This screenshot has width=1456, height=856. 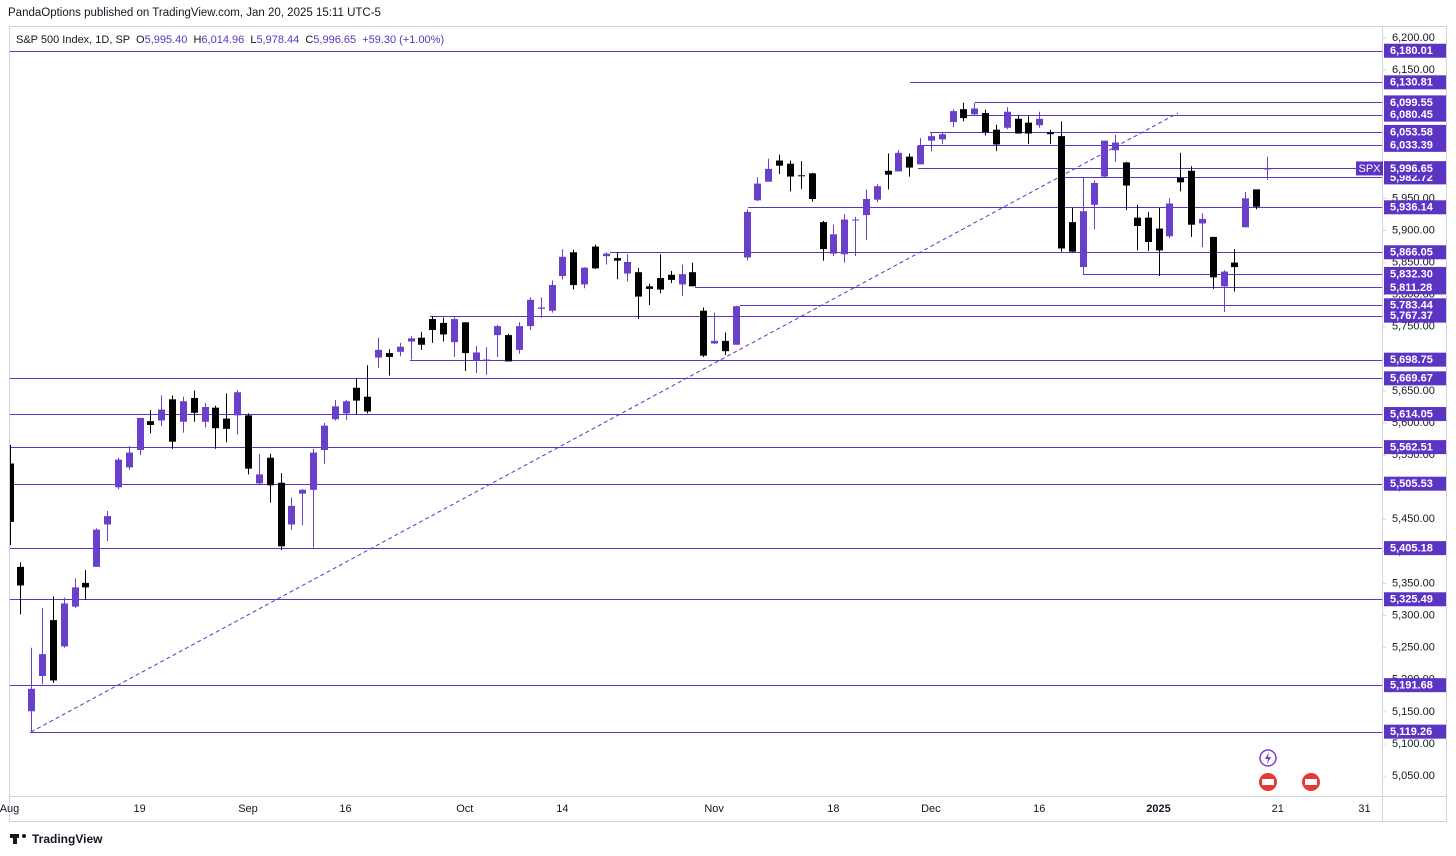 I want to click on x-tick-label: Oct, so click(x=464, y=809).